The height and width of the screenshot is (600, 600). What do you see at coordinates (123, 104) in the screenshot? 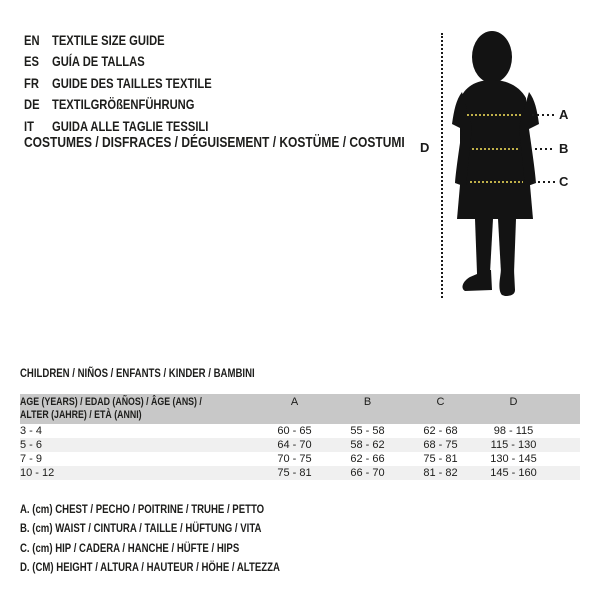
I see `language-label: TEXTILGRÖßENFÜHRUNG` at bounding box center [123, 104].